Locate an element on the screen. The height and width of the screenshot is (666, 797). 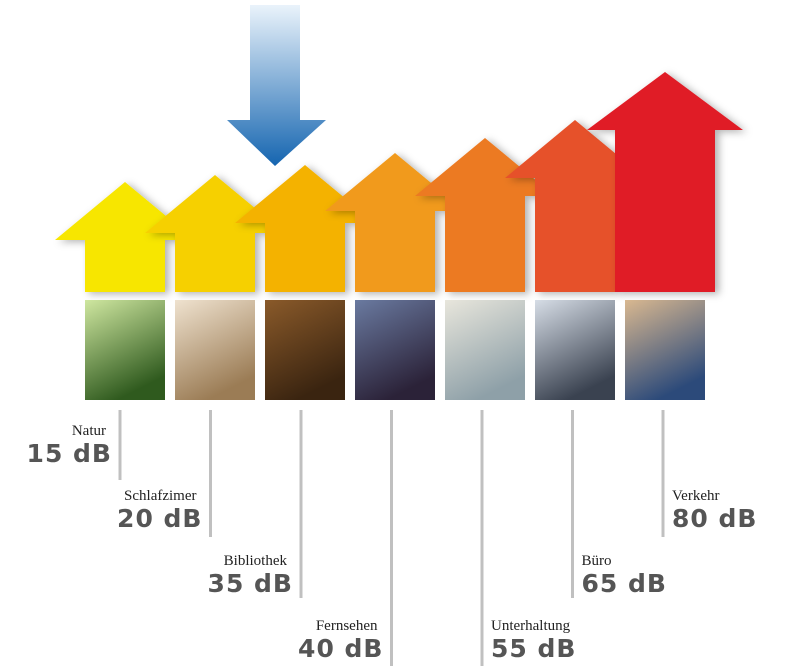
item-level: 35 dB is located at coordinates (250, 583).